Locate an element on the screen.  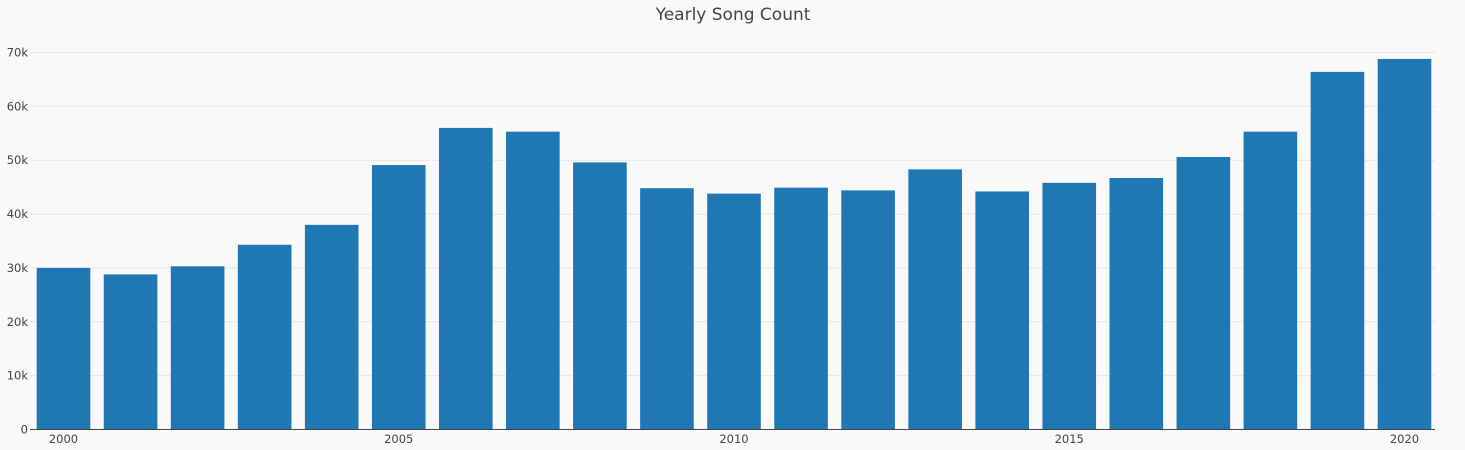
x-axis-ticks: 2000 2005 2010 2015 2020 is located at coordinates (734, 439).